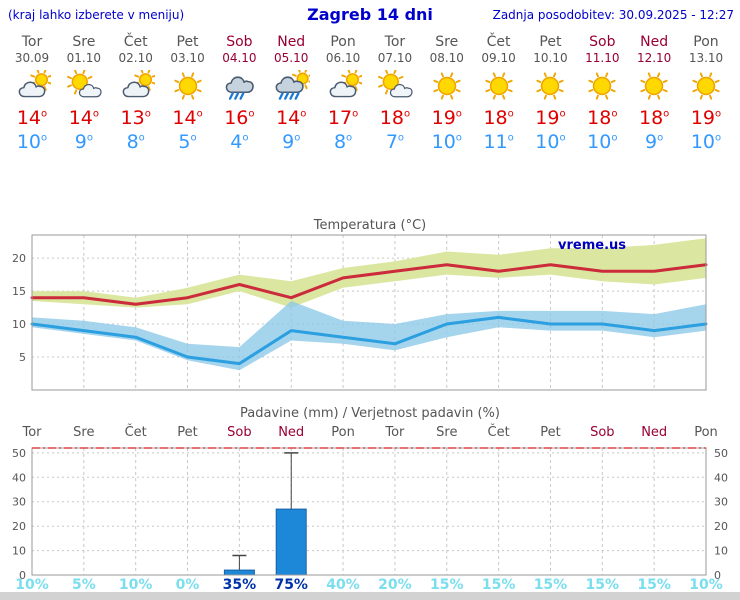 The image size is (740, 600). I want to click on min-temperature-range-band, so click(369, 336).